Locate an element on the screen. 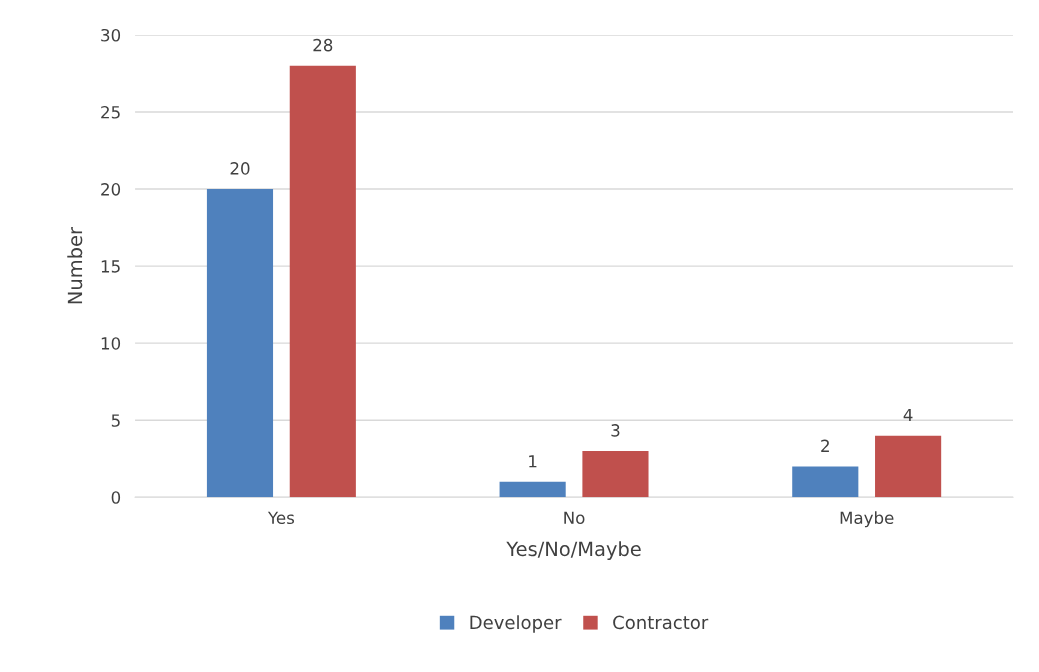 Image resolution: width=1039 pixels, height=672 pixels. y-tick-label: 25 is located at coordinates (110, 112).